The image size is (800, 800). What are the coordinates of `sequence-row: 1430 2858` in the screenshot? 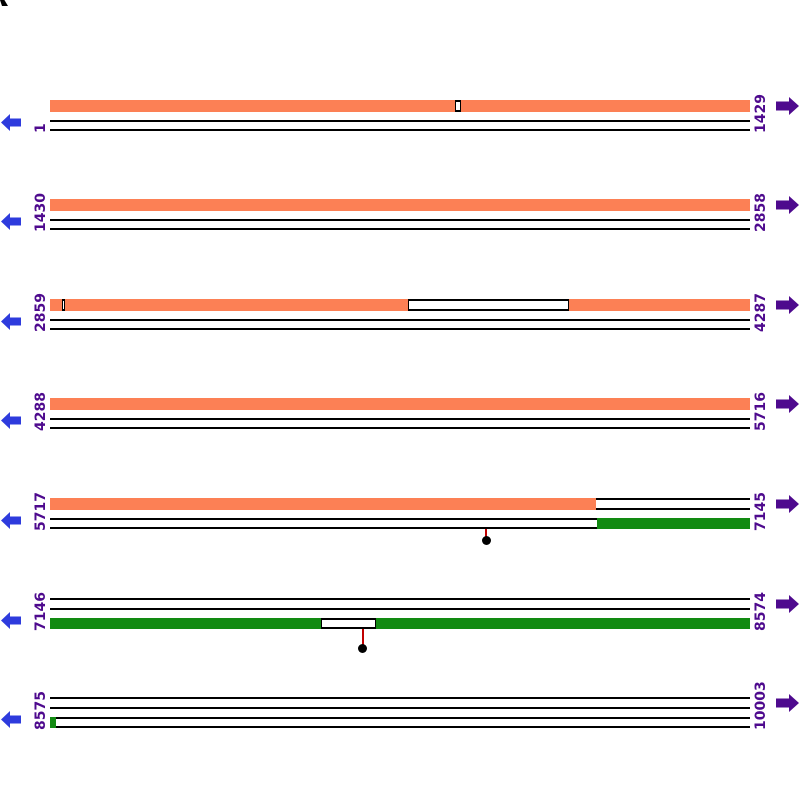 It's located at (400, 231).